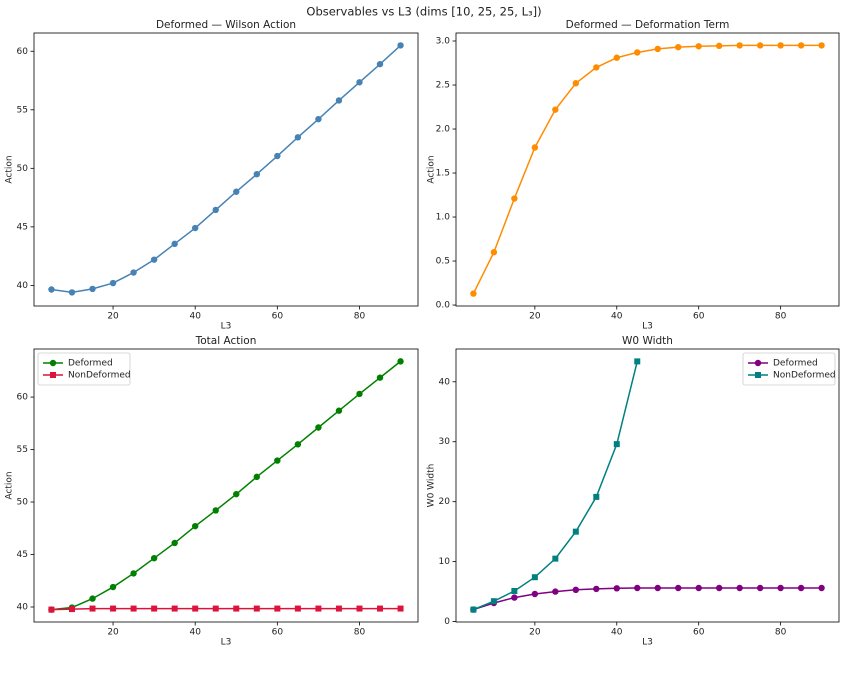 The width and height of the screenshot is (848, 680). What do you see at coordinates (445, 502) in the screenshot?
I see `y-tick-label: 20` at bounding box center [445, 502].